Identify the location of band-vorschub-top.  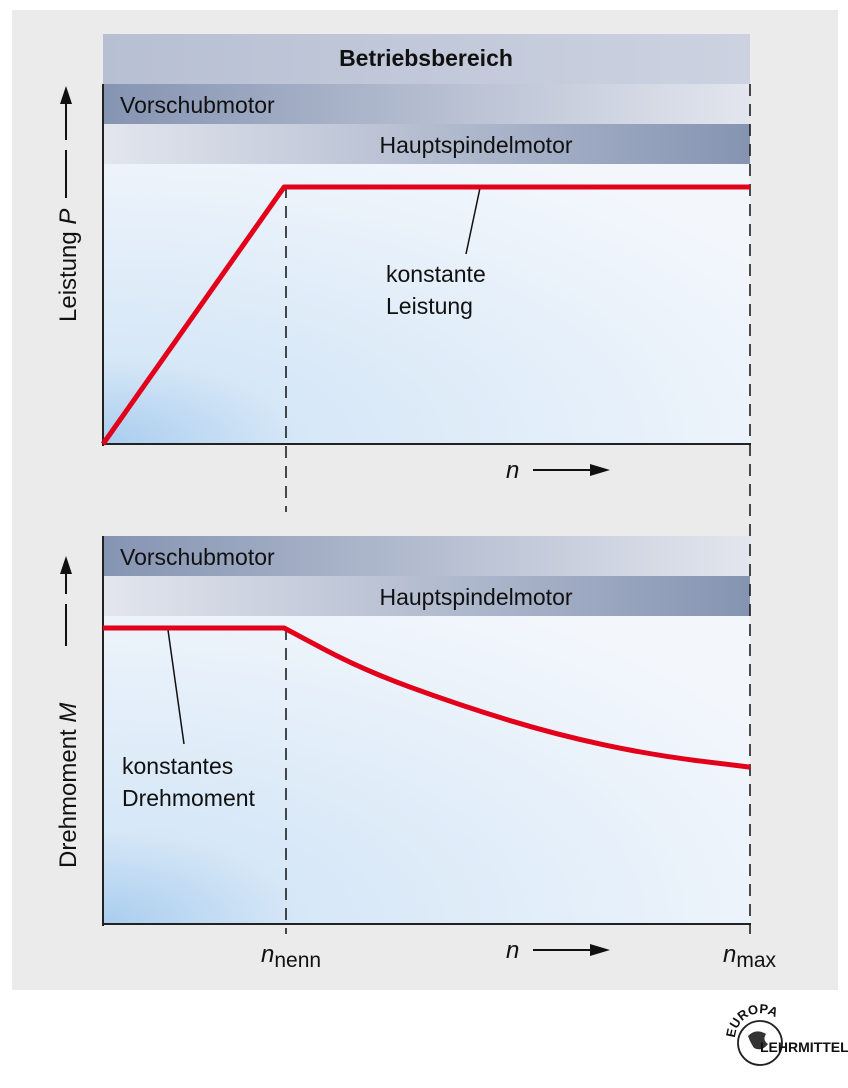
(426, 104).